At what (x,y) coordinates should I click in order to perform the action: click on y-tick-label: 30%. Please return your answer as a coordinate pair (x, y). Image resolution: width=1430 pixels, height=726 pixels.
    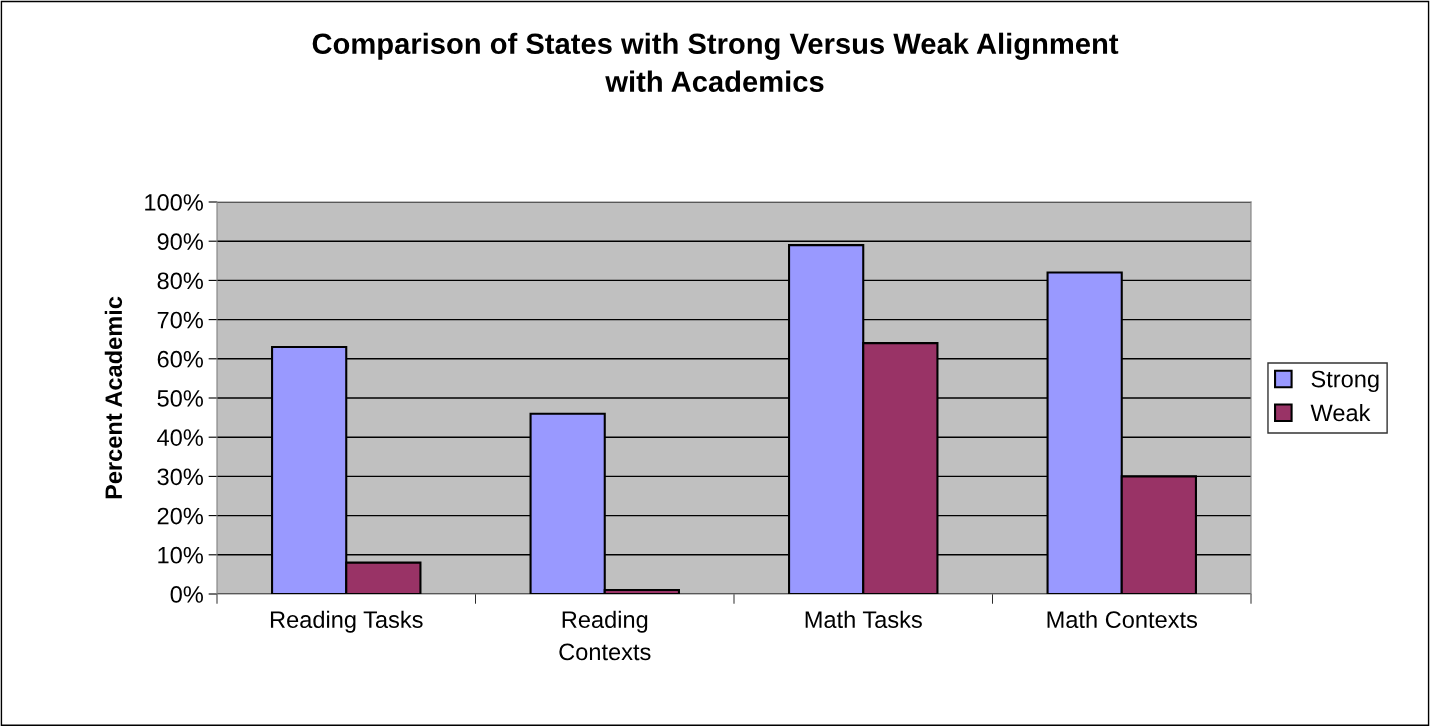
    Looking at the image, I should click on (180, 477).